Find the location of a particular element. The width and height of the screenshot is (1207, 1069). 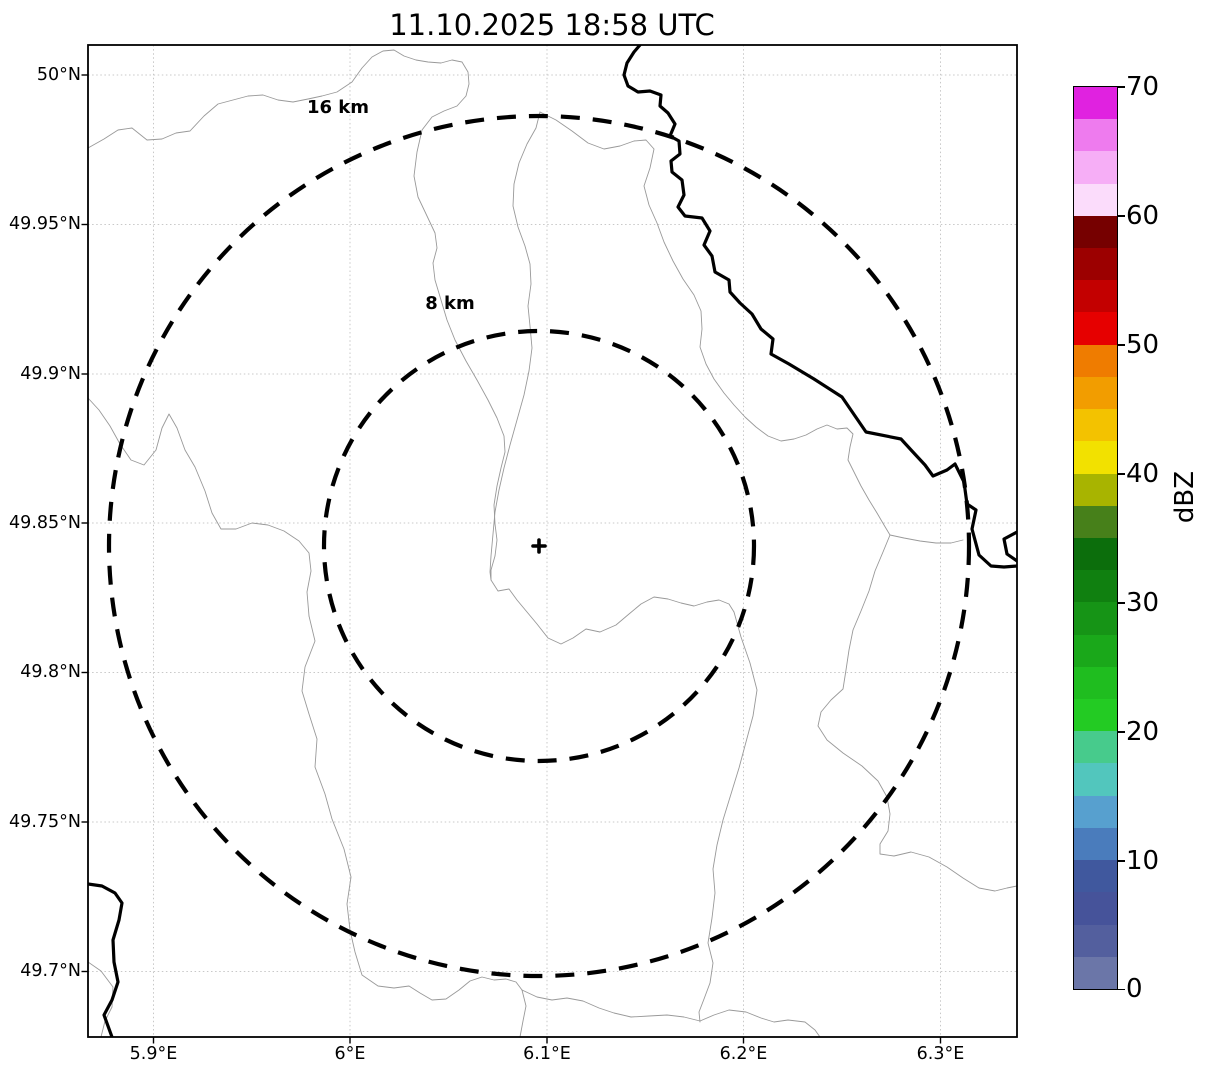

colorbar-tick-label: 30 is located at coordinates (1143, 603).